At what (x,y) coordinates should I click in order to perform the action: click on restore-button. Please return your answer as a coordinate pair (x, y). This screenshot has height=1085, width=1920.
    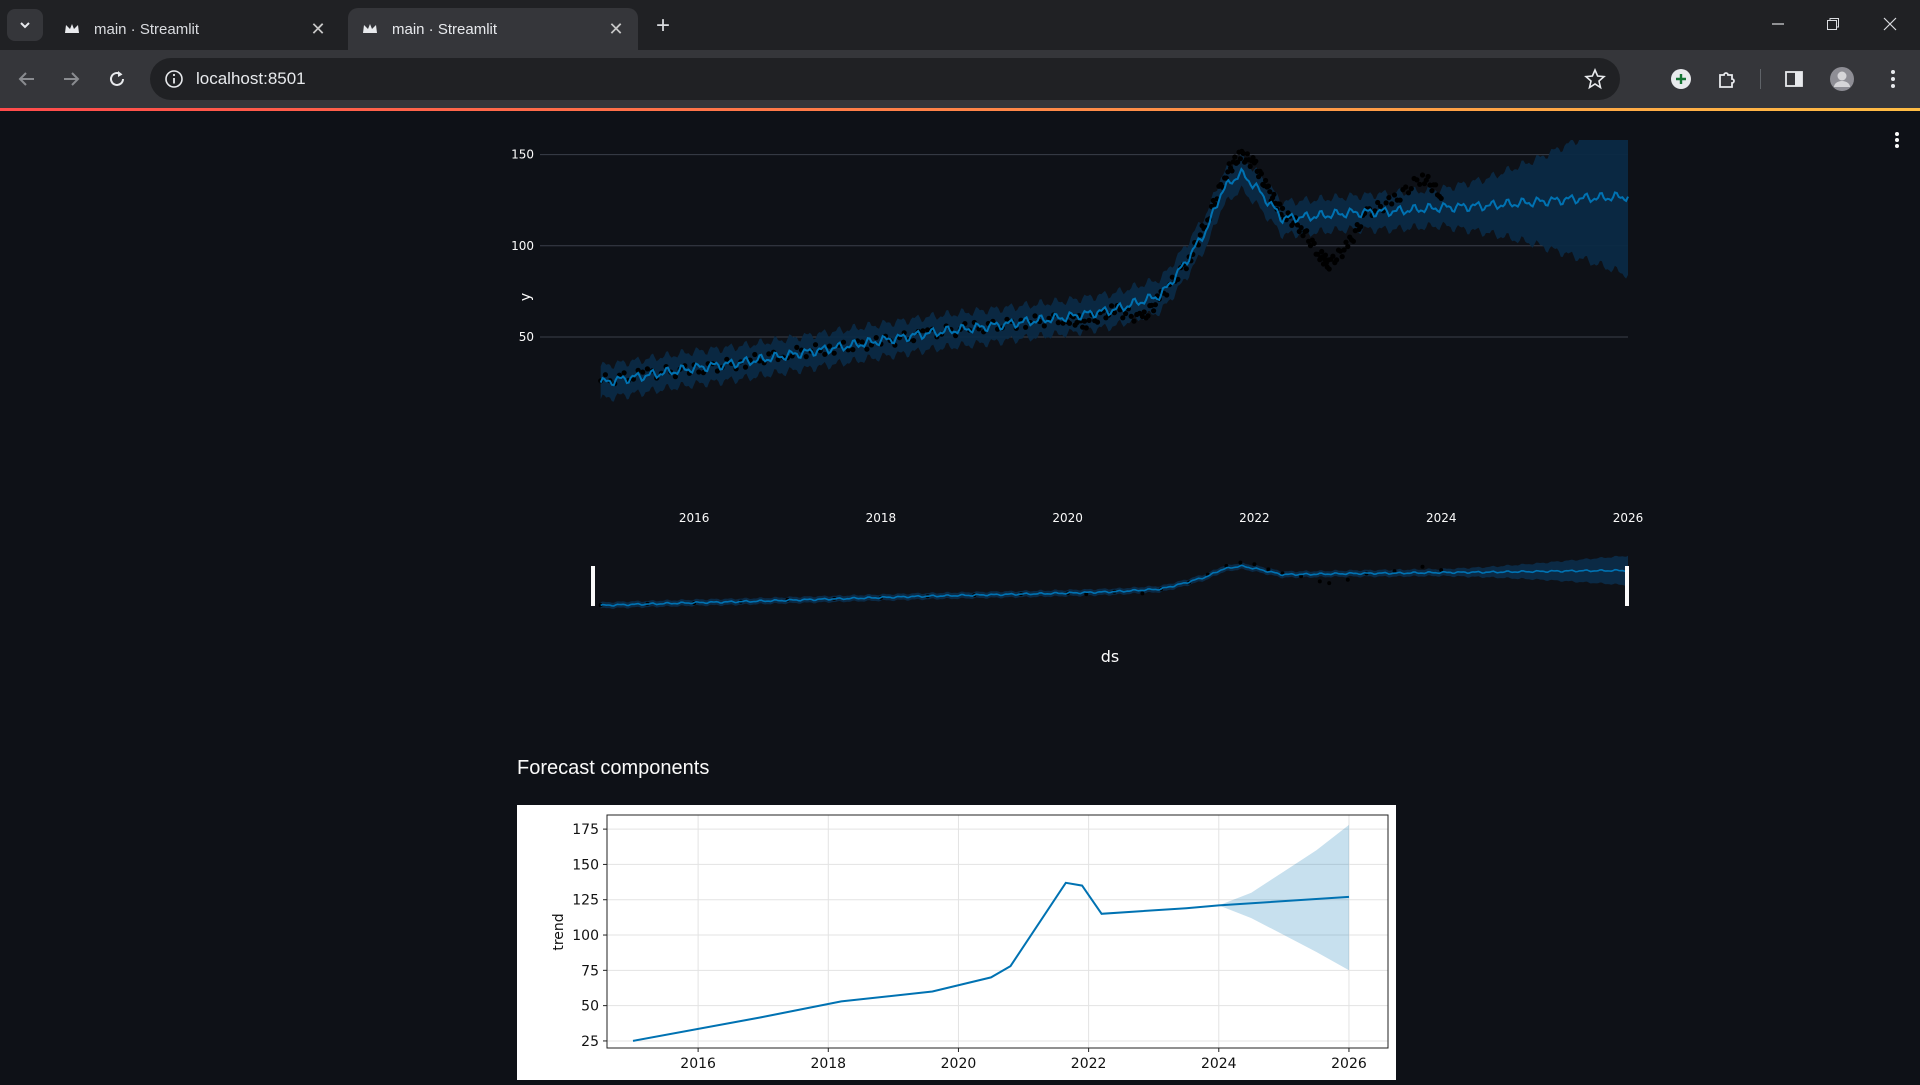
    Looking at the image, I should click on (1833, 24).